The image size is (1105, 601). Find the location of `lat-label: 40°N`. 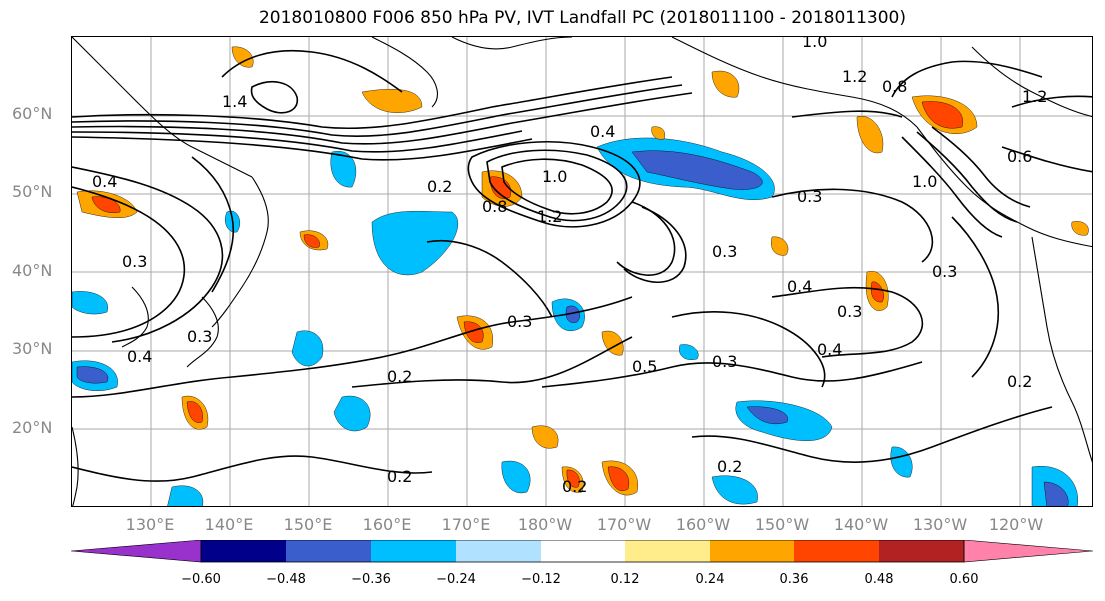

lat-label: 40°N is located at coordinates (32, 270).